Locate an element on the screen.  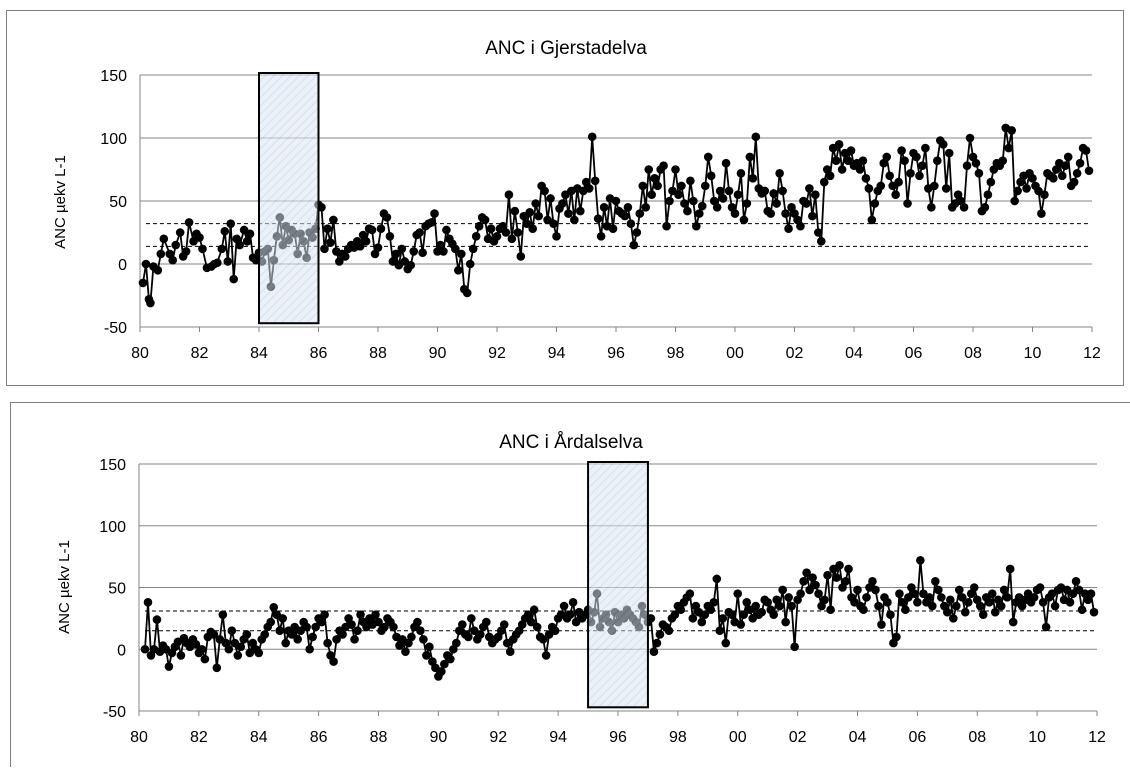
x-tick-label: 06 is located at coordinates (917, 737).